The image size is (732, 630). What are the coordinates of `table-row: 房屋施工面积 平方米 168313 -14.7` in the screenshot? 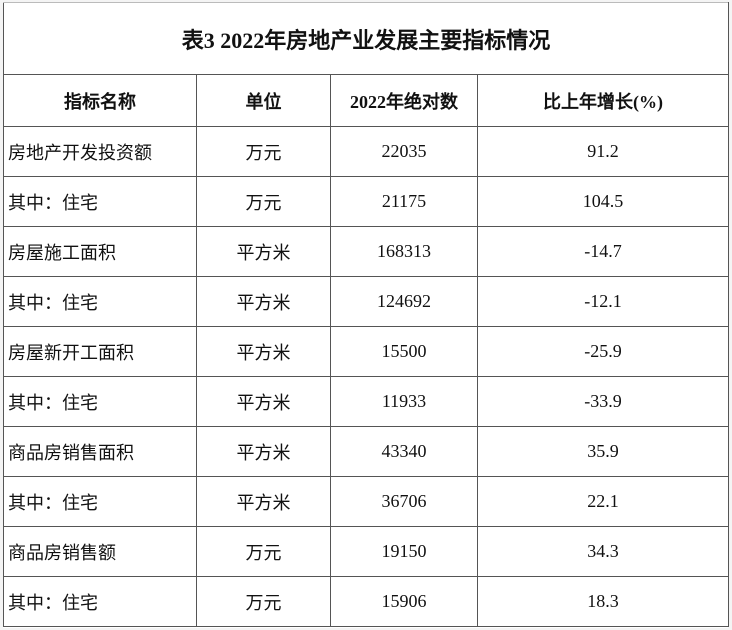 It's located at (366, 251).